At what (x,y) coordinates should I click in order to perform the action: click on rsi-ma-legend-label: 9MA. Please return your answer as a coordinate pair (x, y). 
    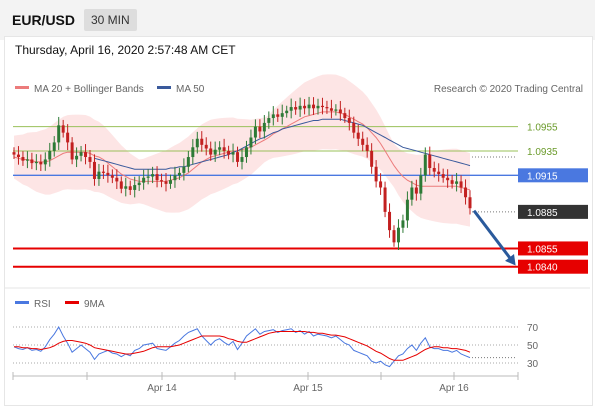
    Looking at the image, I should click on (94, 304).